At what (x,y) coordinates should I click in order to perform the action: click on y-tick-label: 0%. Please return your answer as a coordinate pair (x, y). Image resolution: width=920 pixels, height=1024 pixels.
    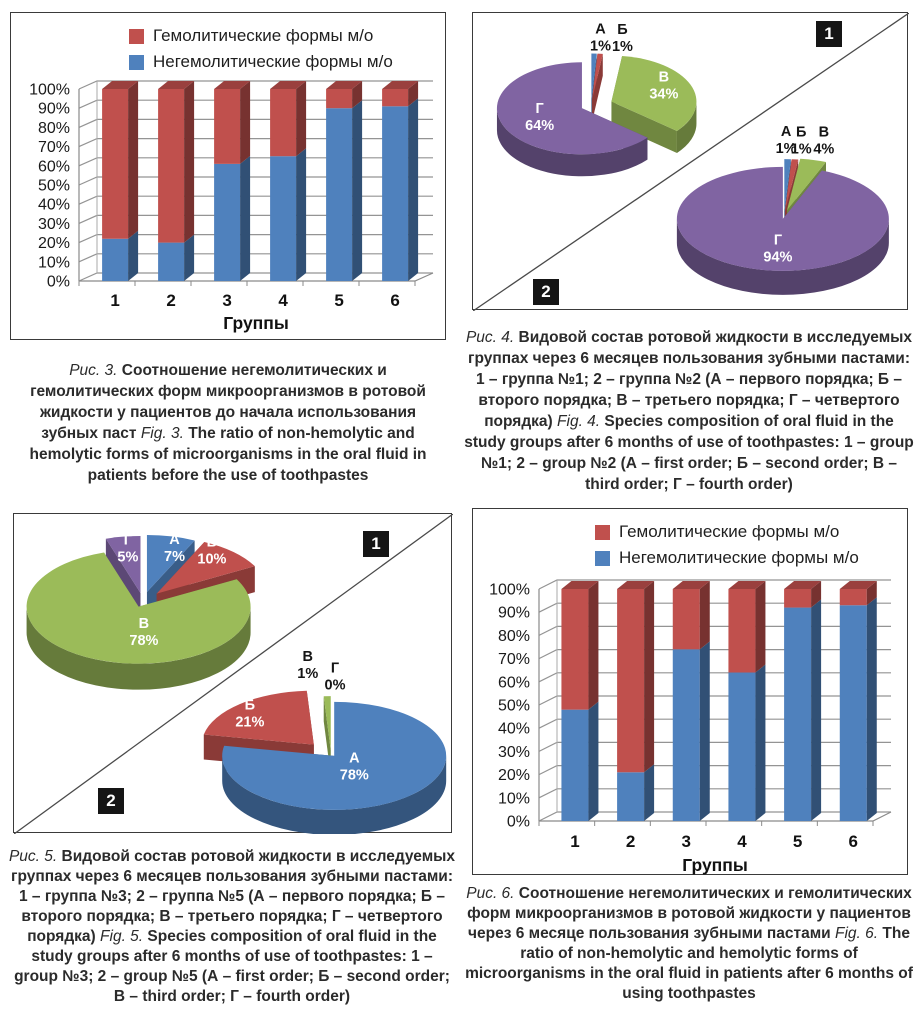
    Looking at the image, I should click on (58, 282).